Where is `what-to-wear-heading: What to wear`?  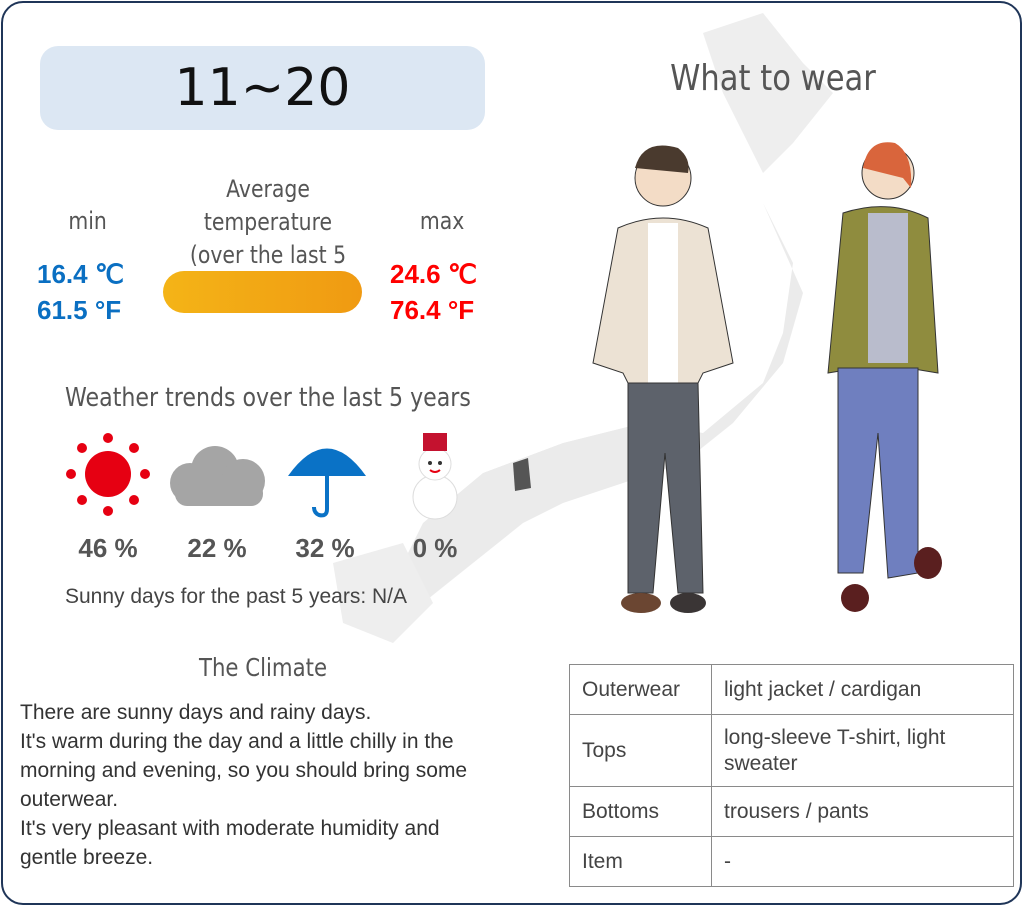 what-to-wear-heading: What to wear is located at coordinates (773, 78).